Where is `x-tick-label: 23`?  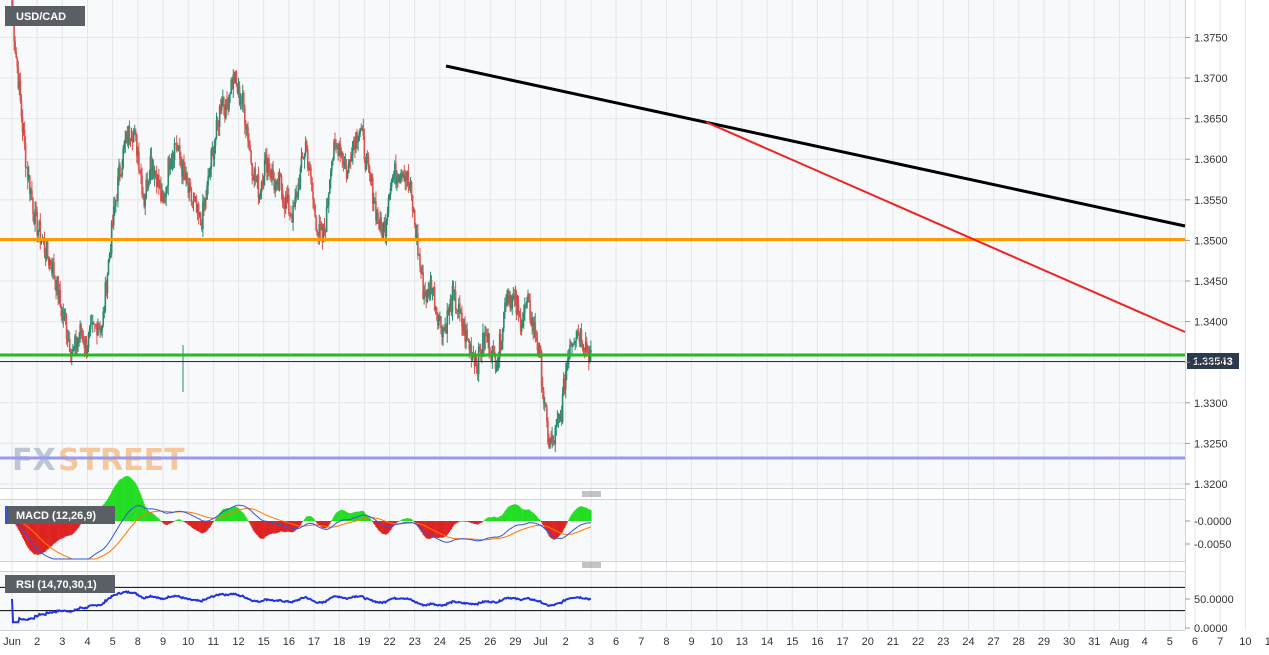
x-tick-label: 23 is located at coordinates (943, 642).